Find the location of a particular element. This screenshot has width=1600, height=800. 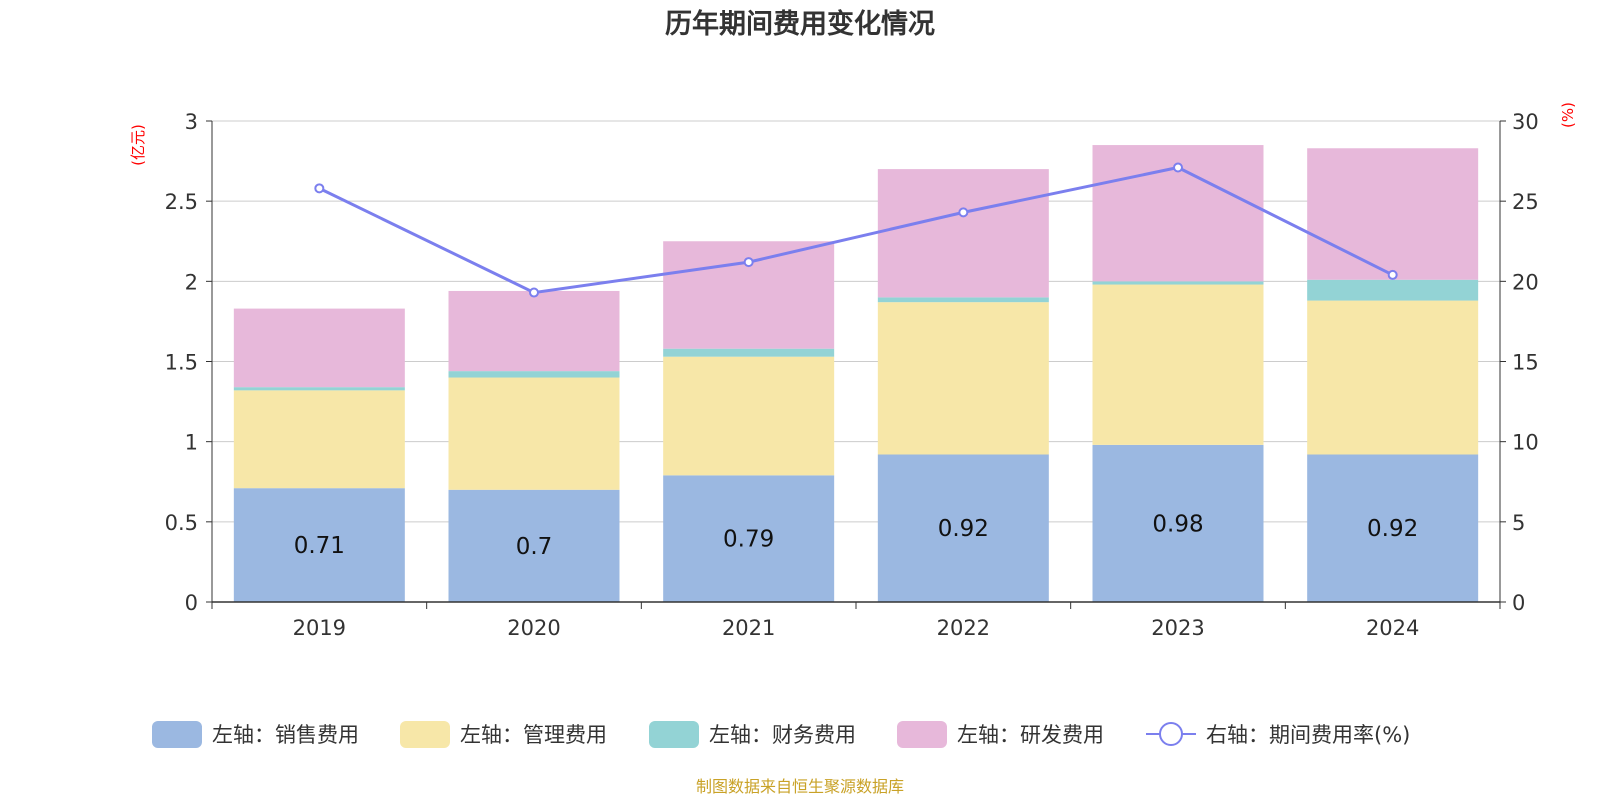

data-label: 0.71 is located at coordinates (319, 546).